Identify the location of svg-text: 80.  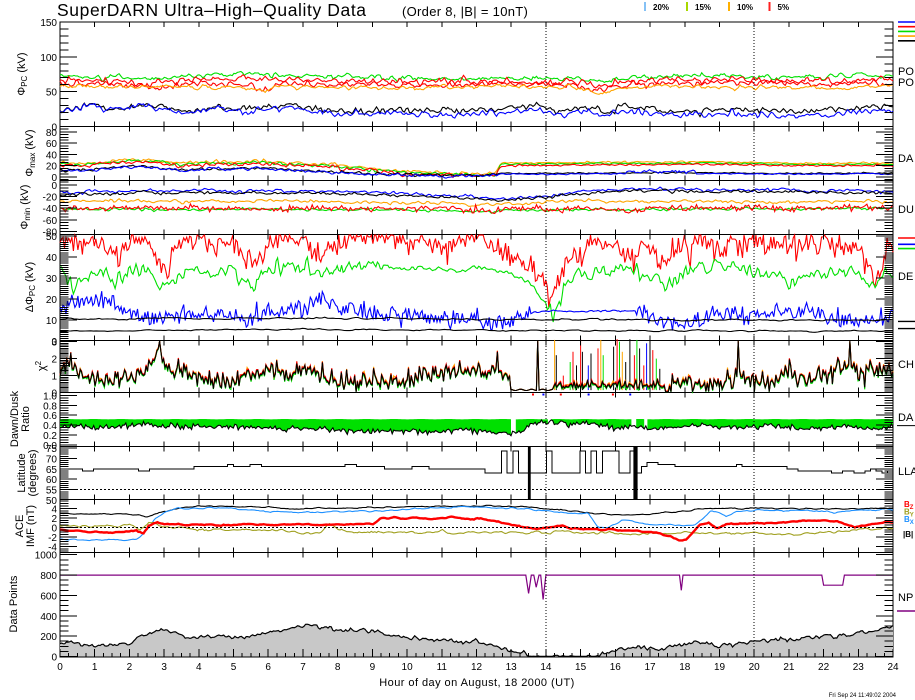
(52, 133).